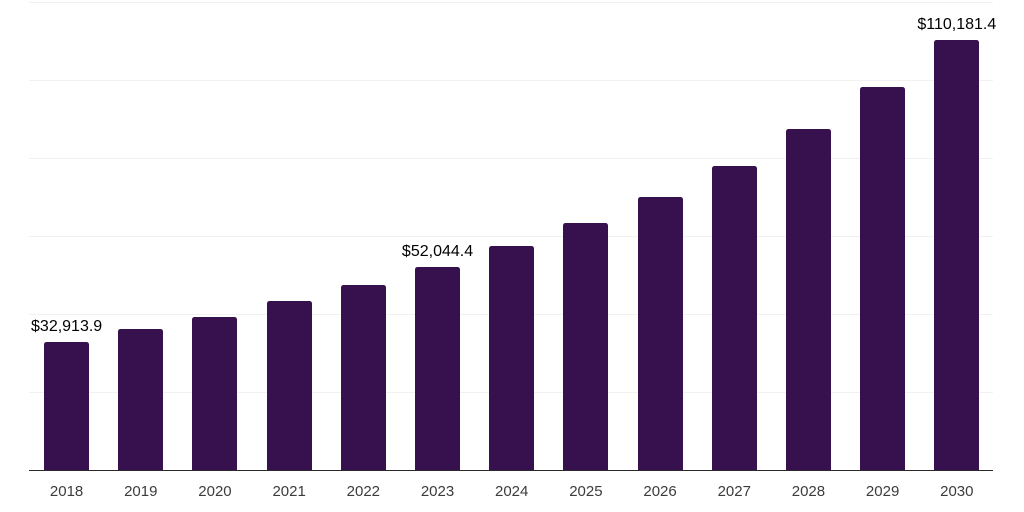  What do you see at coordinates (808, 491) in the screenshot?
I see `x-tick-2028: 2028` at bounding box center [808, 491].